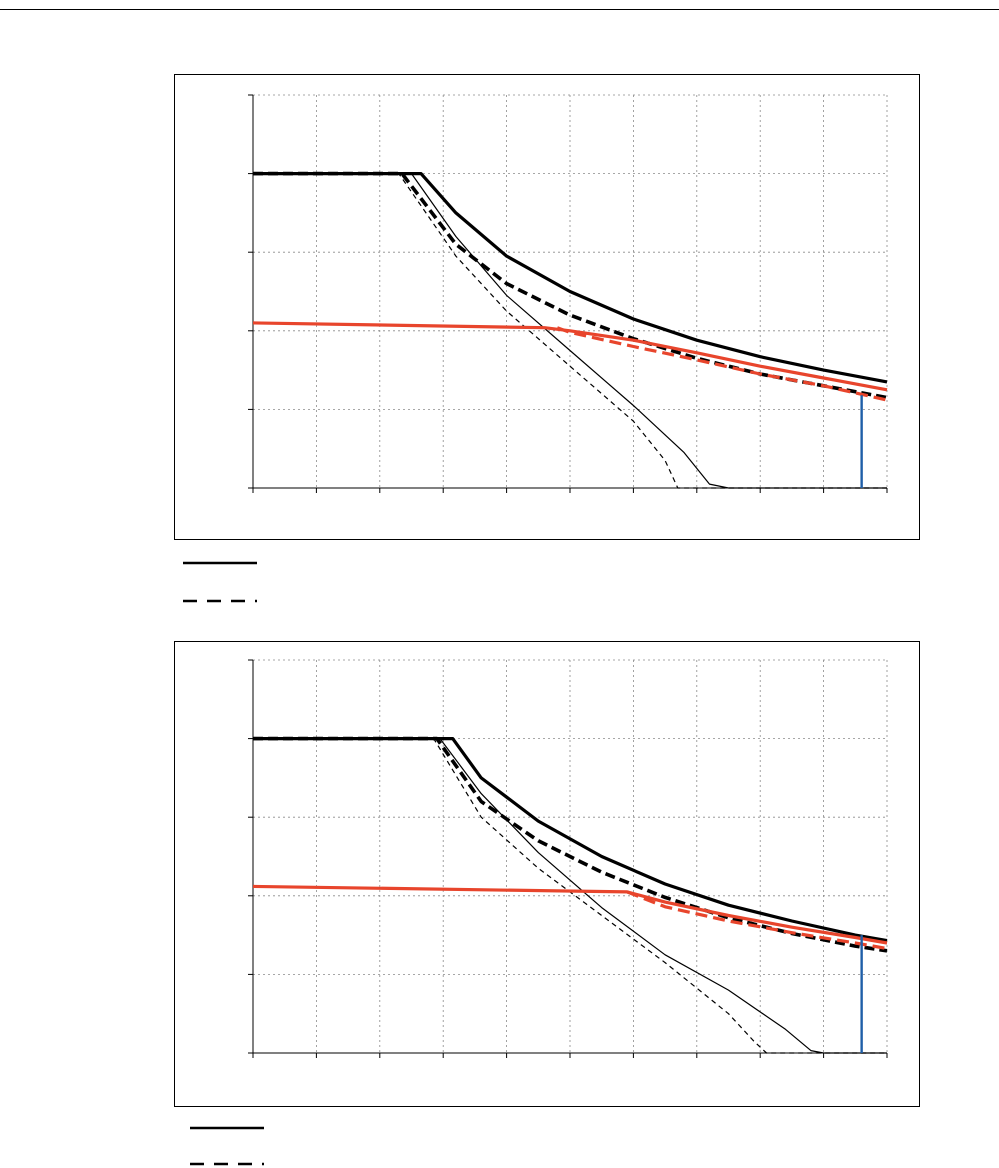  I want to click on page-top-rule, so click(499, 9).